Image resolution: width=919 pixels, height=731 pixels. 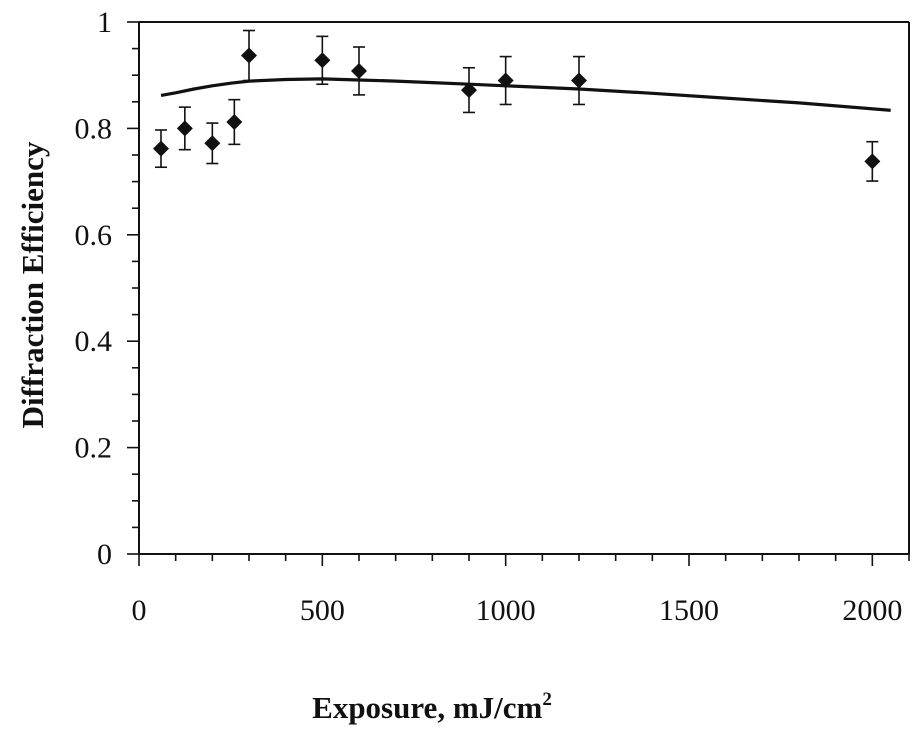 What do you see at coordinates (872, 610) in the screenshot?
I see `x-tick-label: 2000` at bounding box center [872, 610].